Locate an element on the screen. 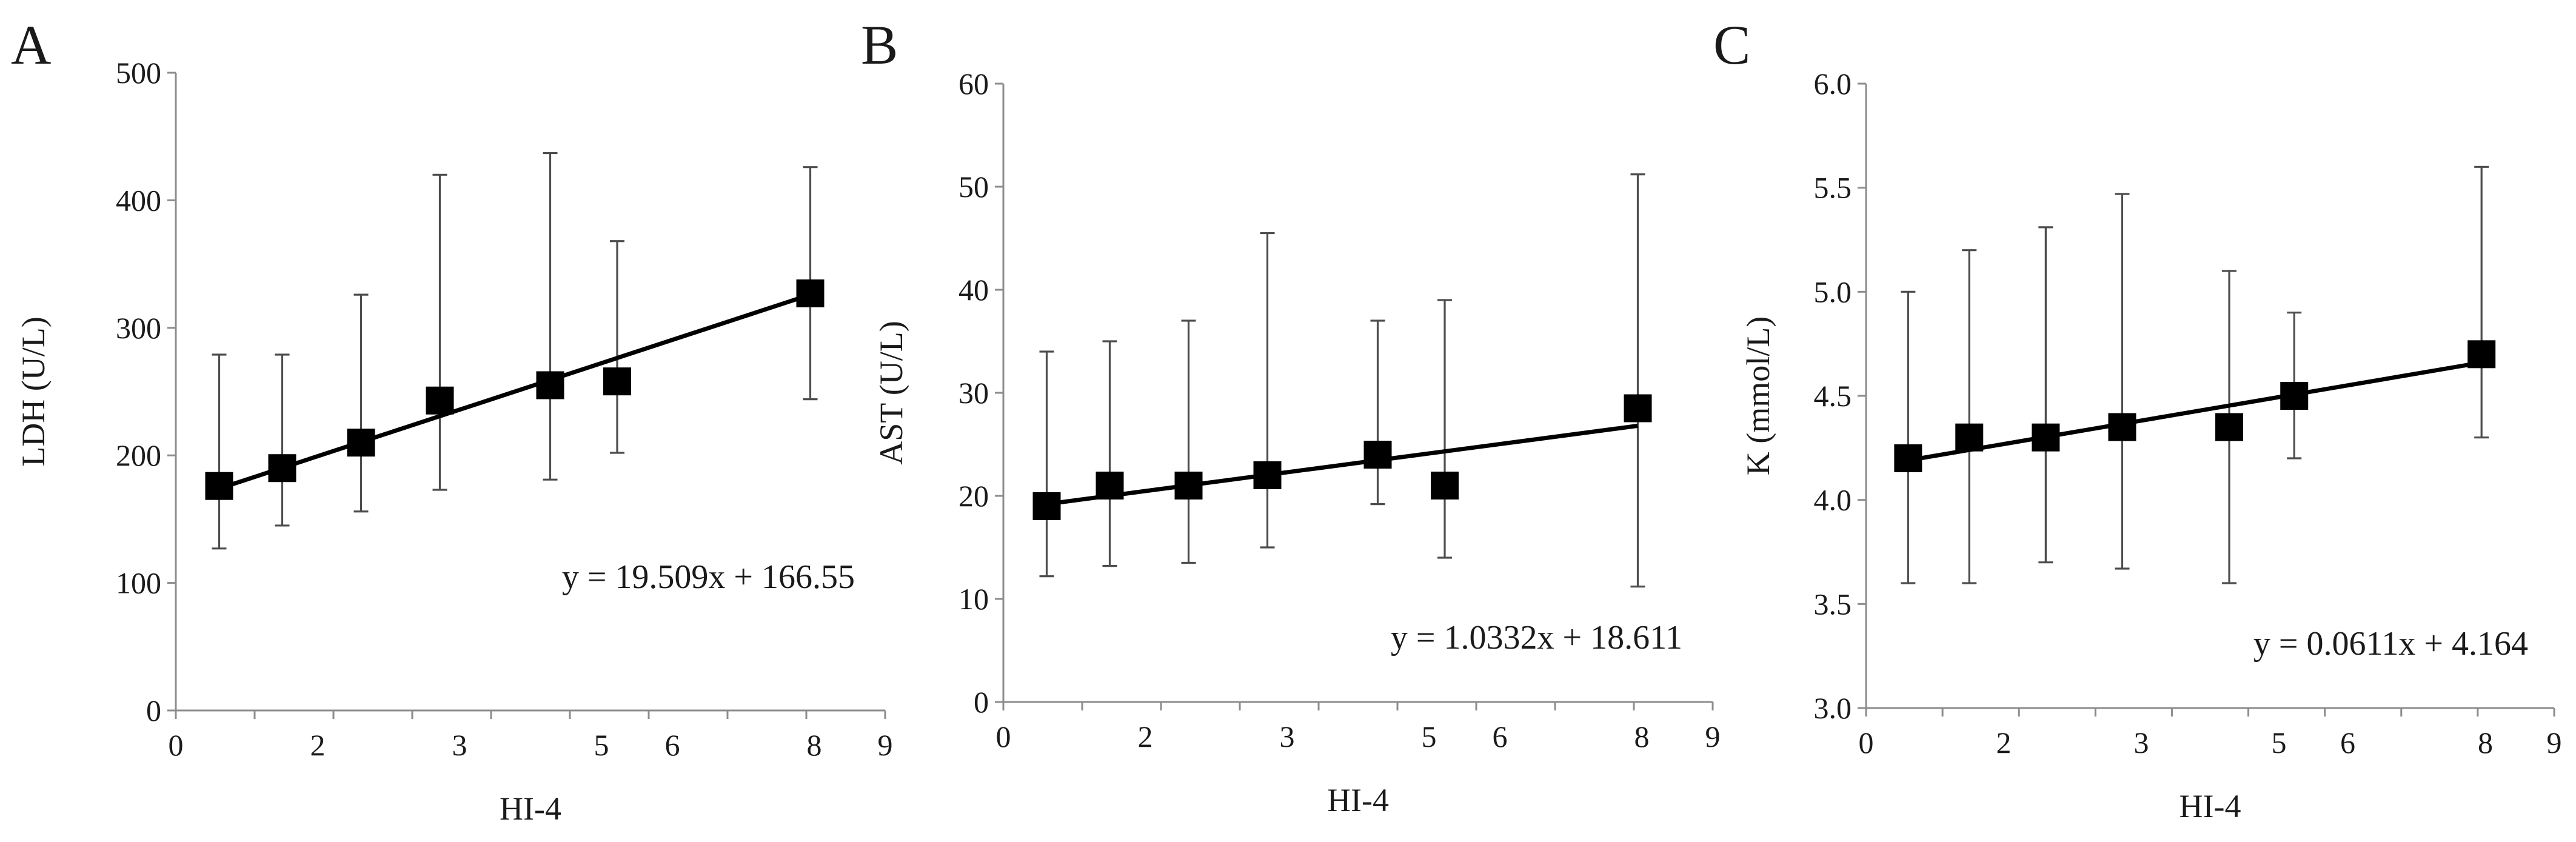 The width and height of the screenshot is (2576, 842). y-tick-label: 5.5 is located at coordinates (1833, 188).